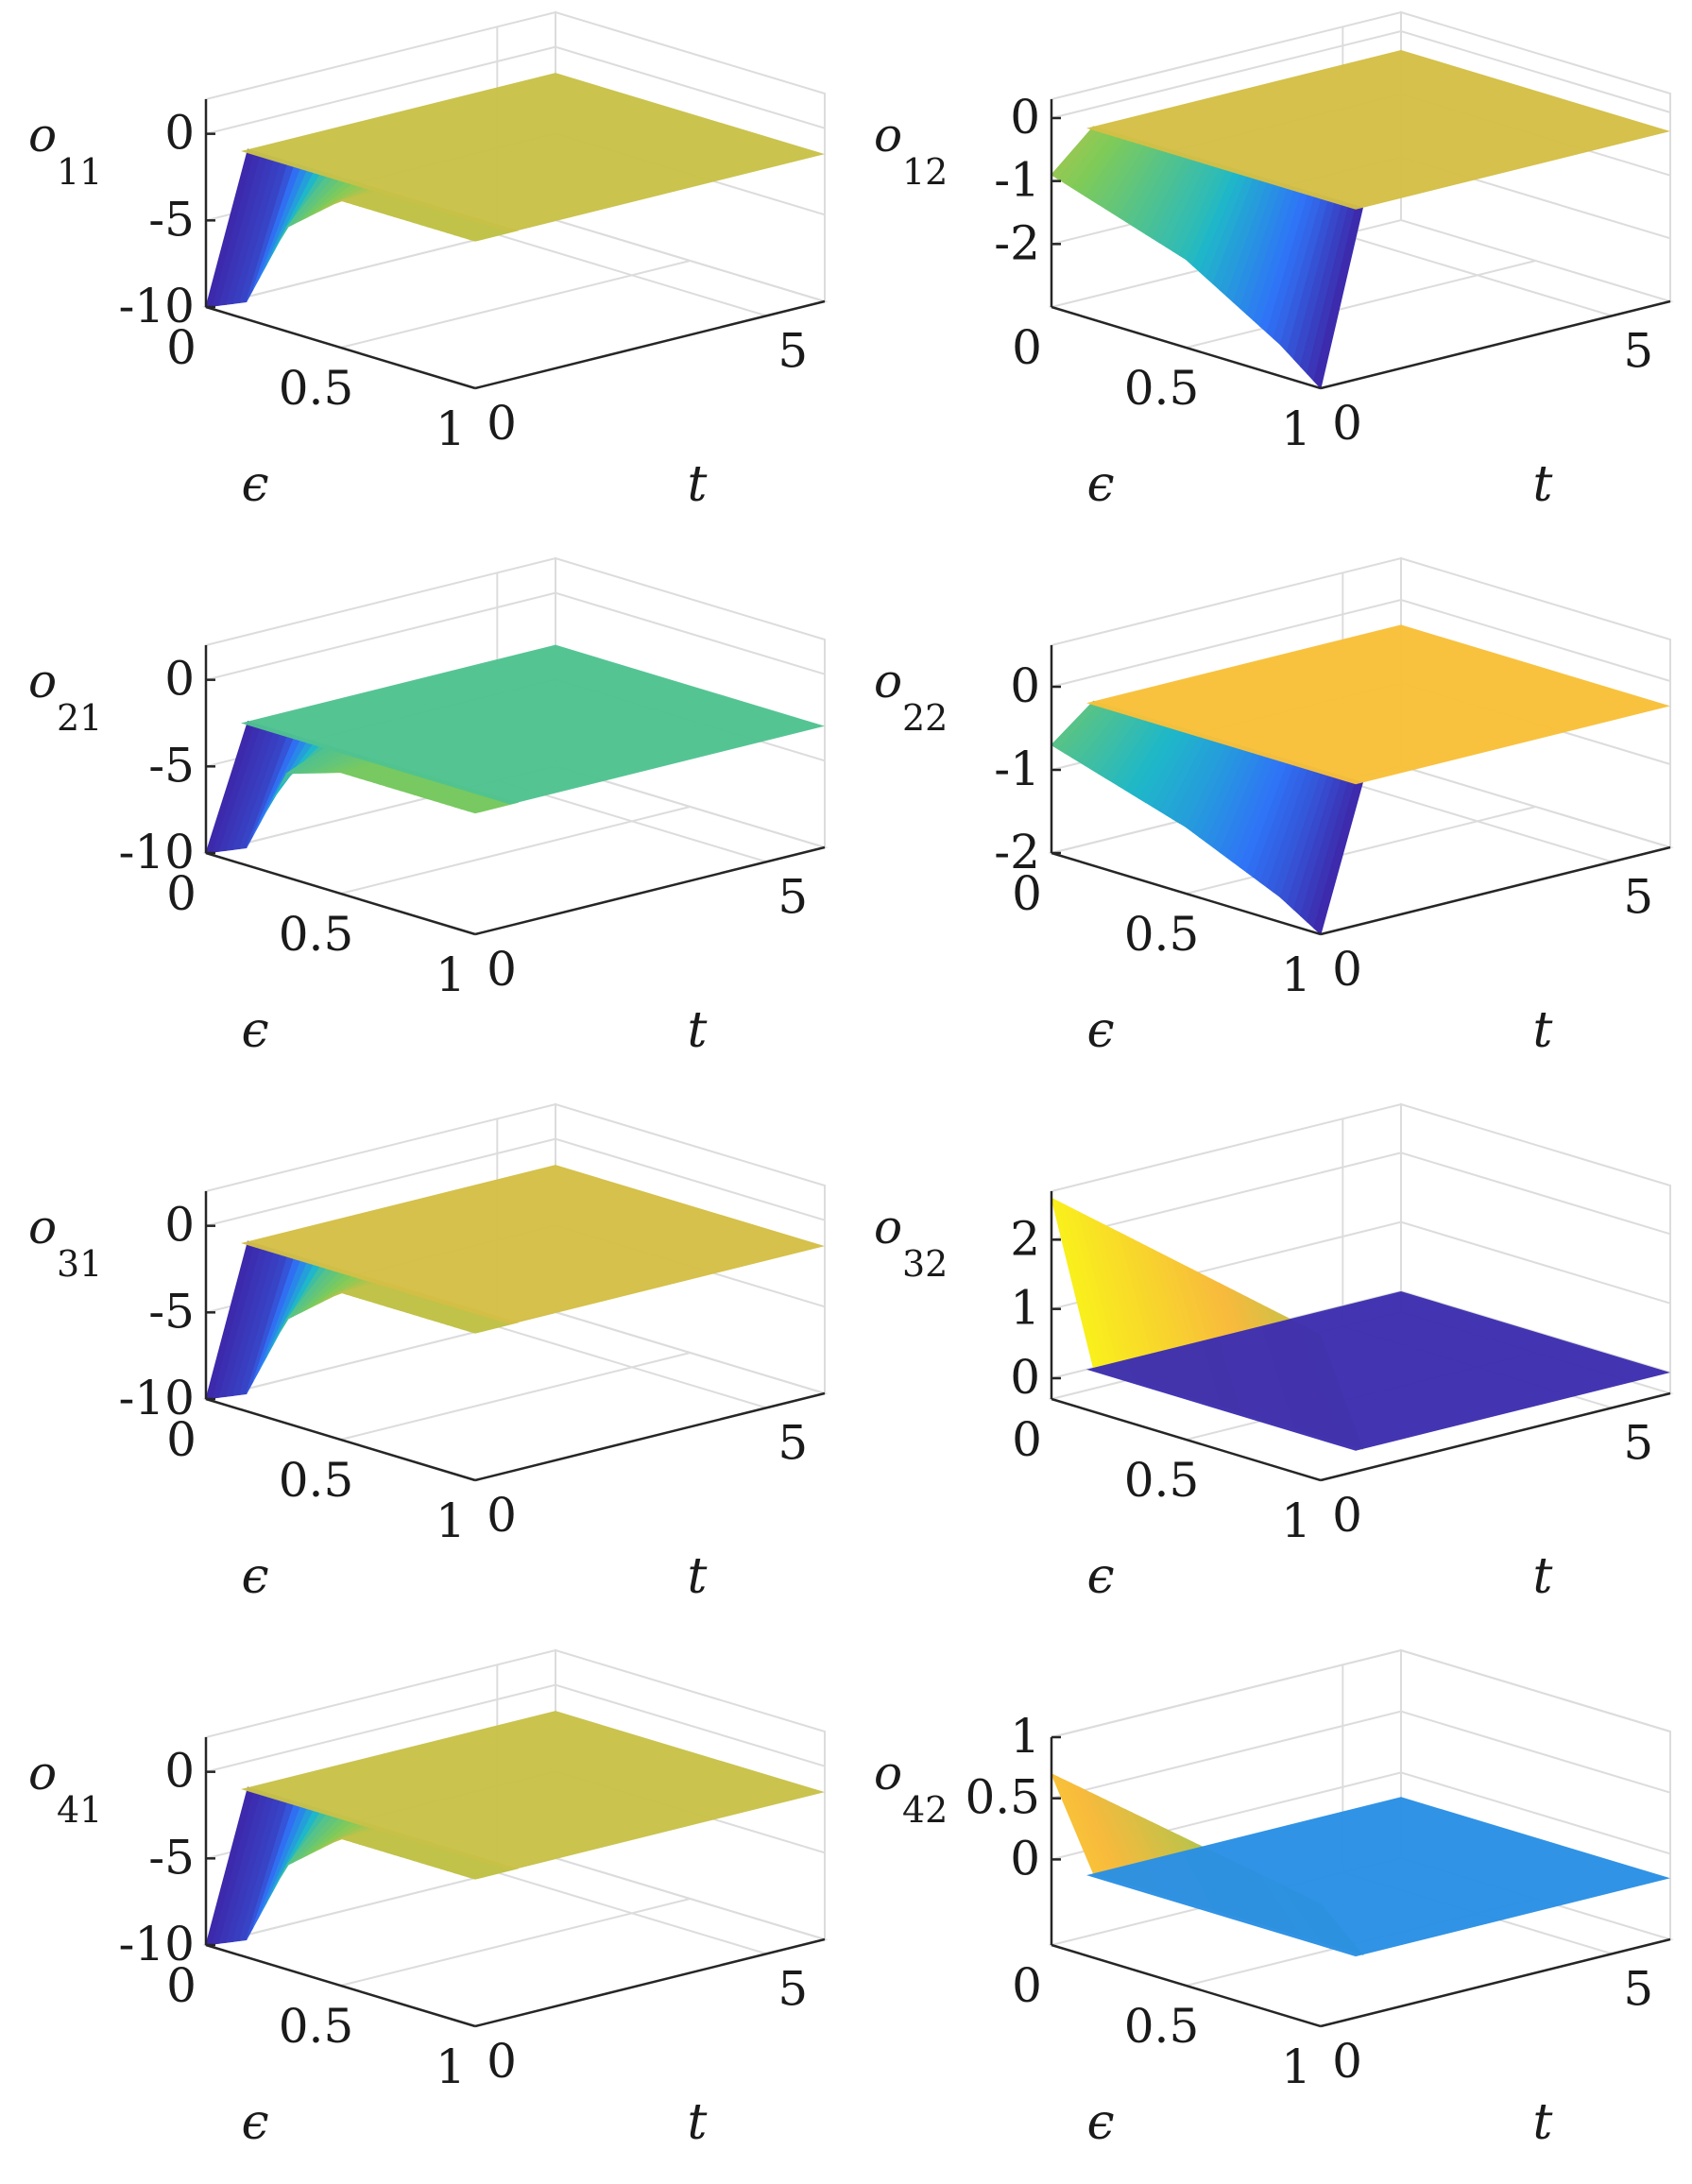 Image resolution: width=1692 pixels, height=2184 pixels. I want to click on z-axis-label-sub: 22, so click(925, 718).